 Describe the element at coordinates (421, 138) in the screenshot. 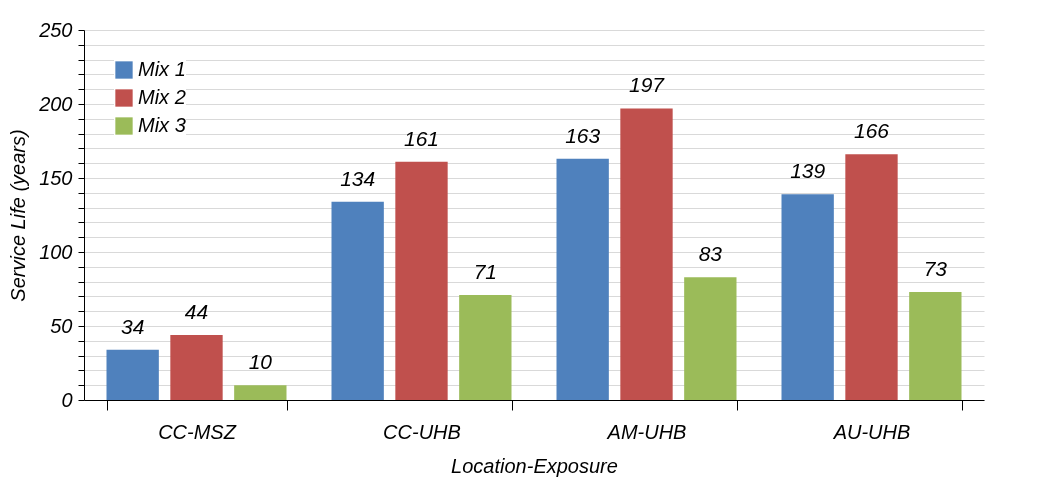

I see `data-label: 161` at that location.